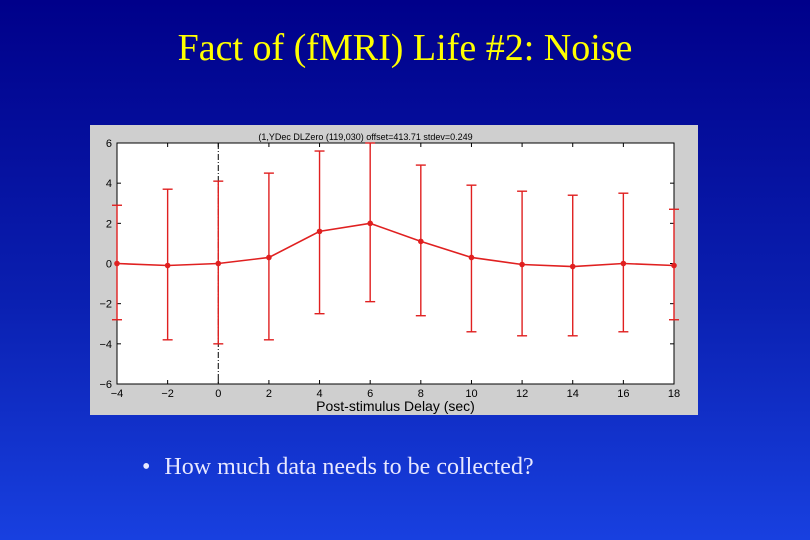 The image size is (810, 540). What do you see at coordinates (674, 394) in the screenshot?
I see `x-tick-label: 18` at bounding box center [674, 394].